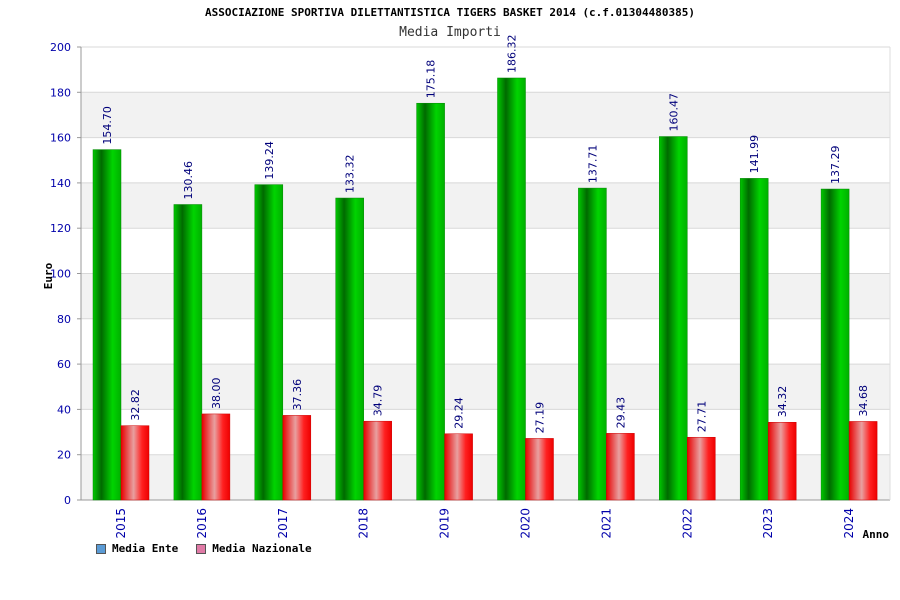 This screenshot has width=900, height=600. What do you see at coordinates (606, 523) in the screenshot?
I see `x-tick-label: 2021` at bounding box center [606, 523].